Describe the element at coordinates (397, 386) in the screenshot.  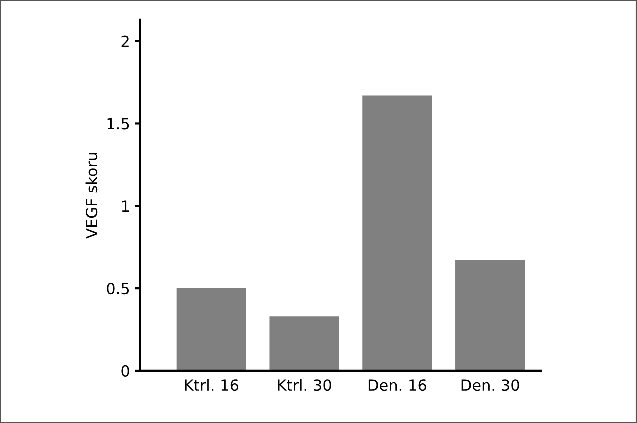
I see `x-tick-label: Den. 16` at that location.